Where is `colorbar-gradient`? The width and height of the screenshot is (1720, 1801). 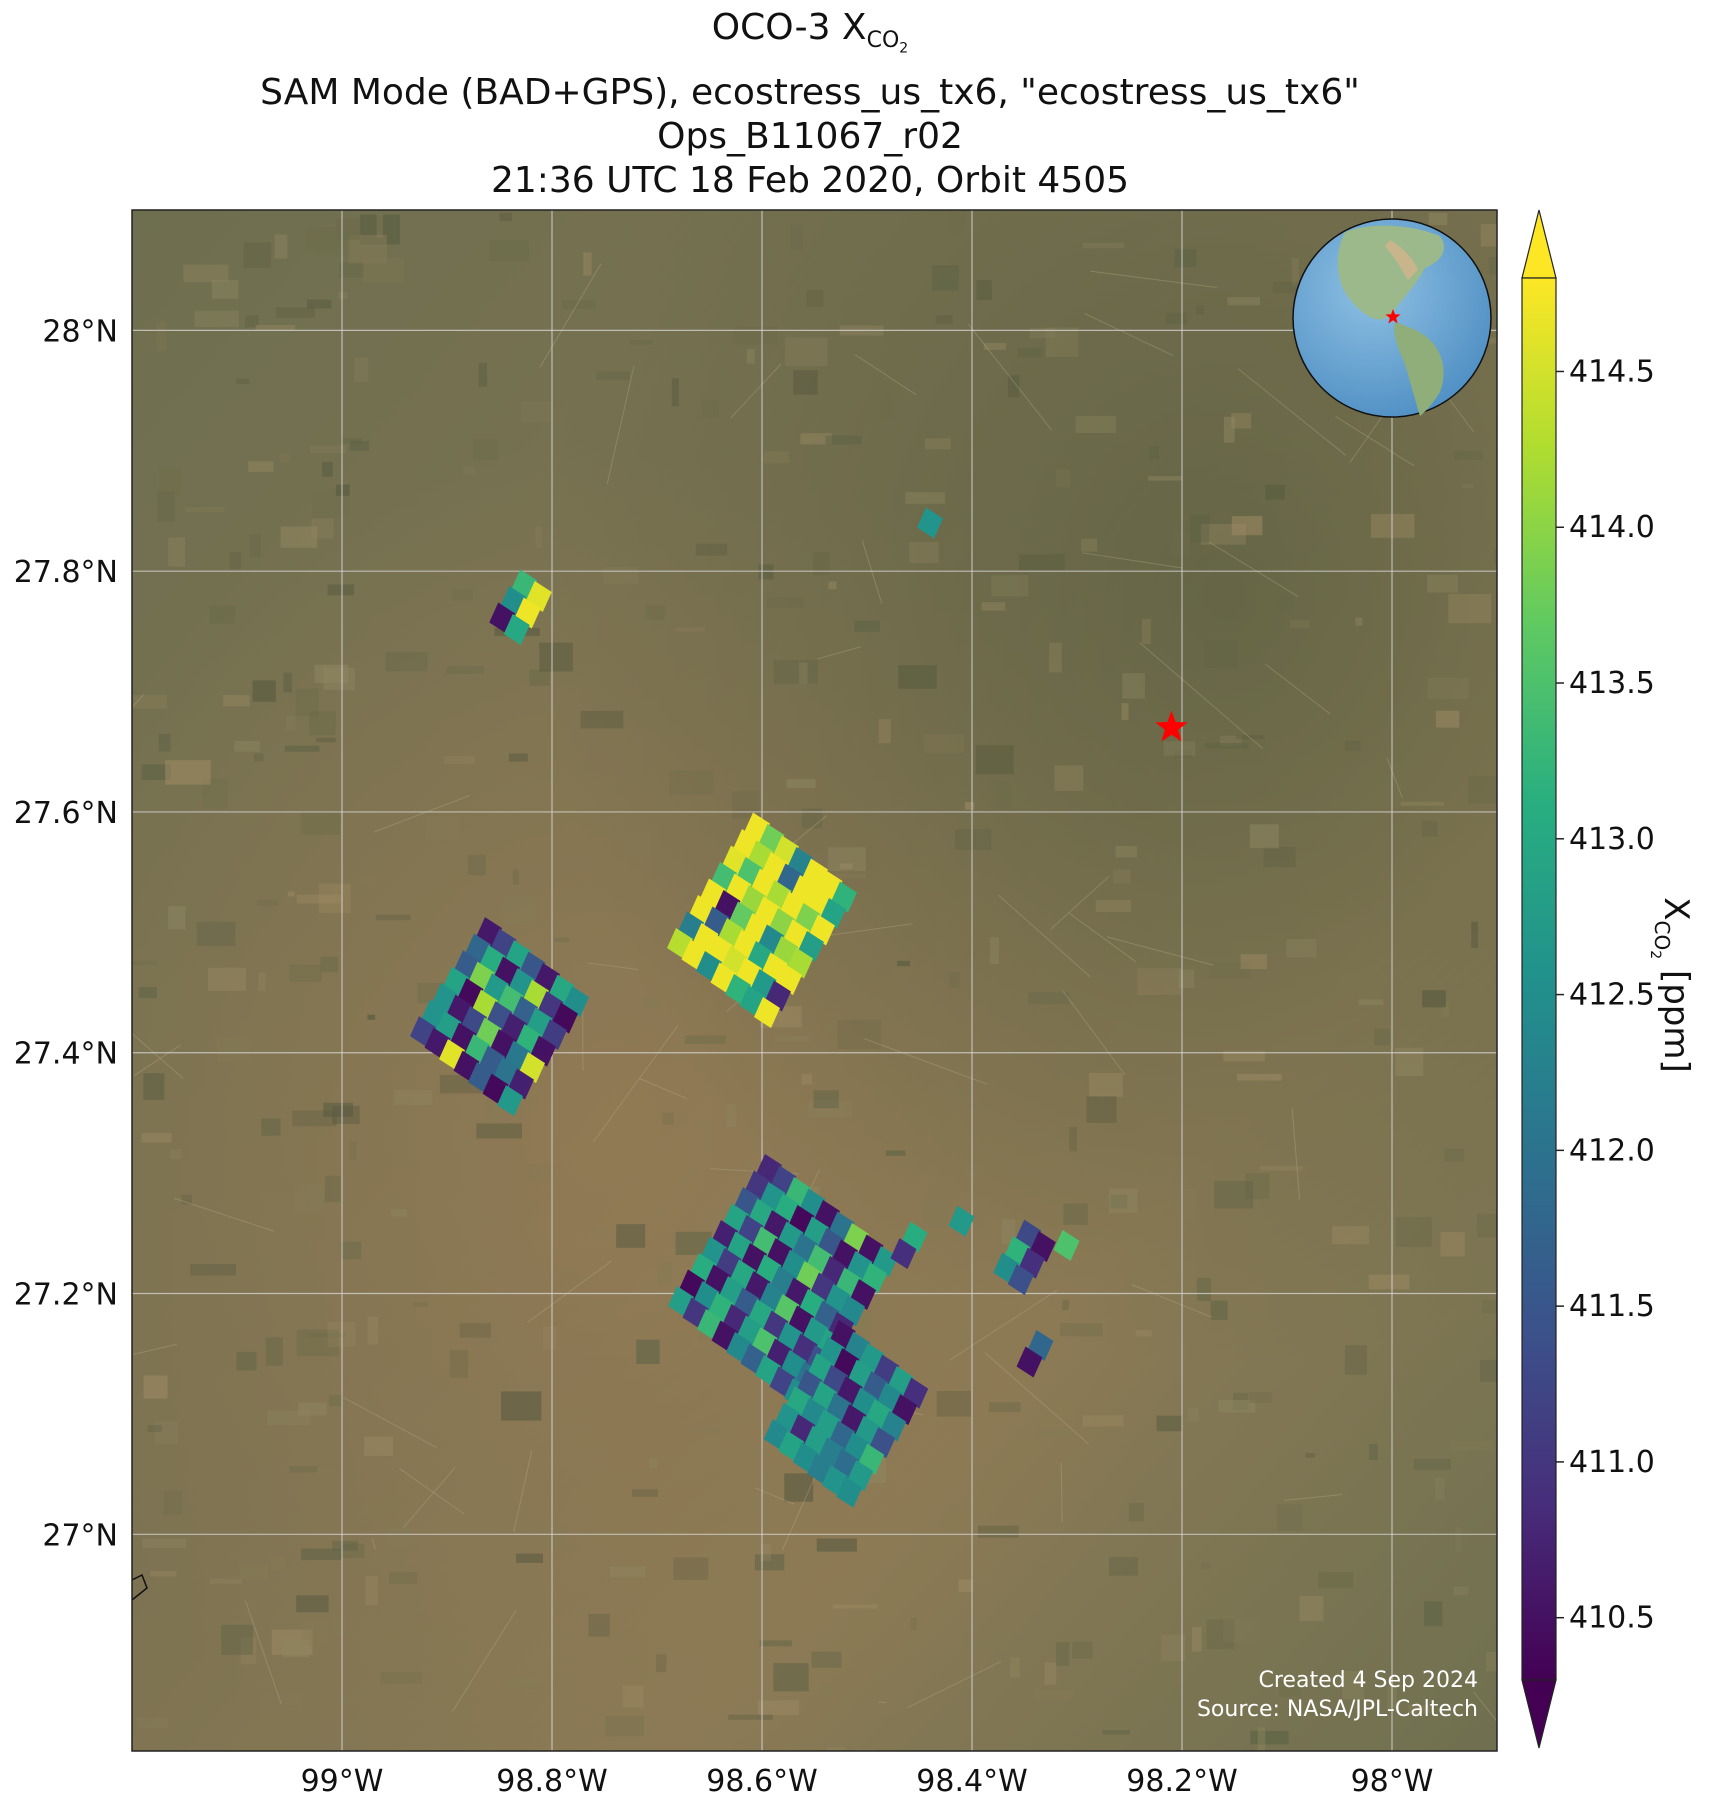
colorbar-gradient is located at coordinates (1539, 979).